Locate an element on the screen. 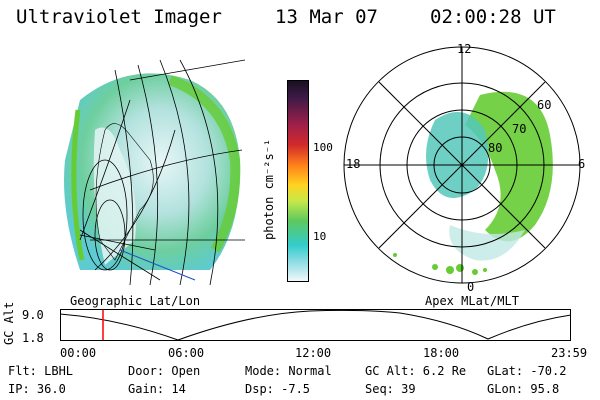 Image resolution: width=600 pixels, height=400 pixels. info-seq: Seq: 39 is located at coordinates (390, 389).